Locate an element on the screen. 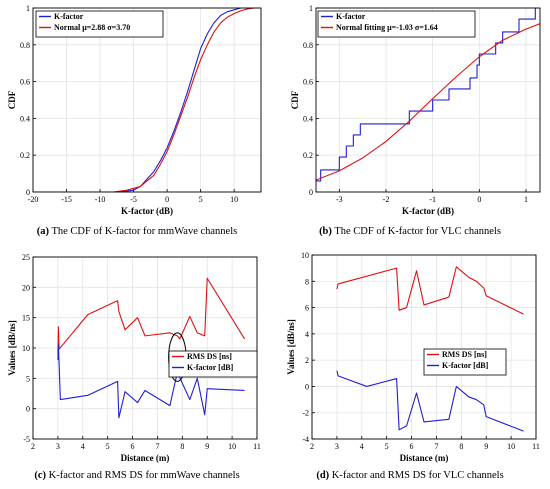 Image resolution: width=550 pixels, height=489 pixels. legend: K-factor Normal μ=2.88 σ=3.70 is located at coordinates (99, 24).